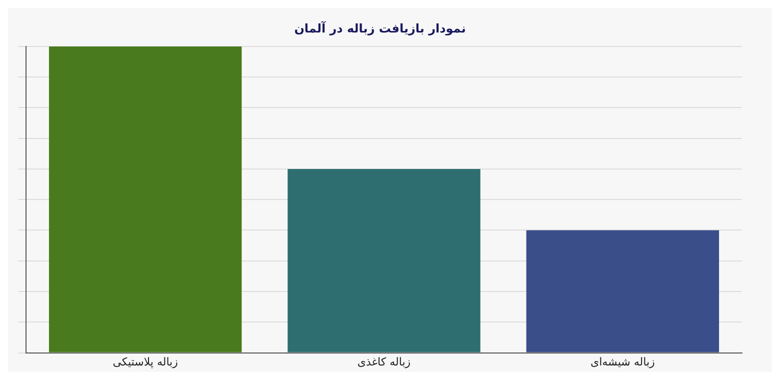 This screenshot has height=380, width=780. I want to click on x-tick-label: زباله شیشه‌ای, so click(622, 361).